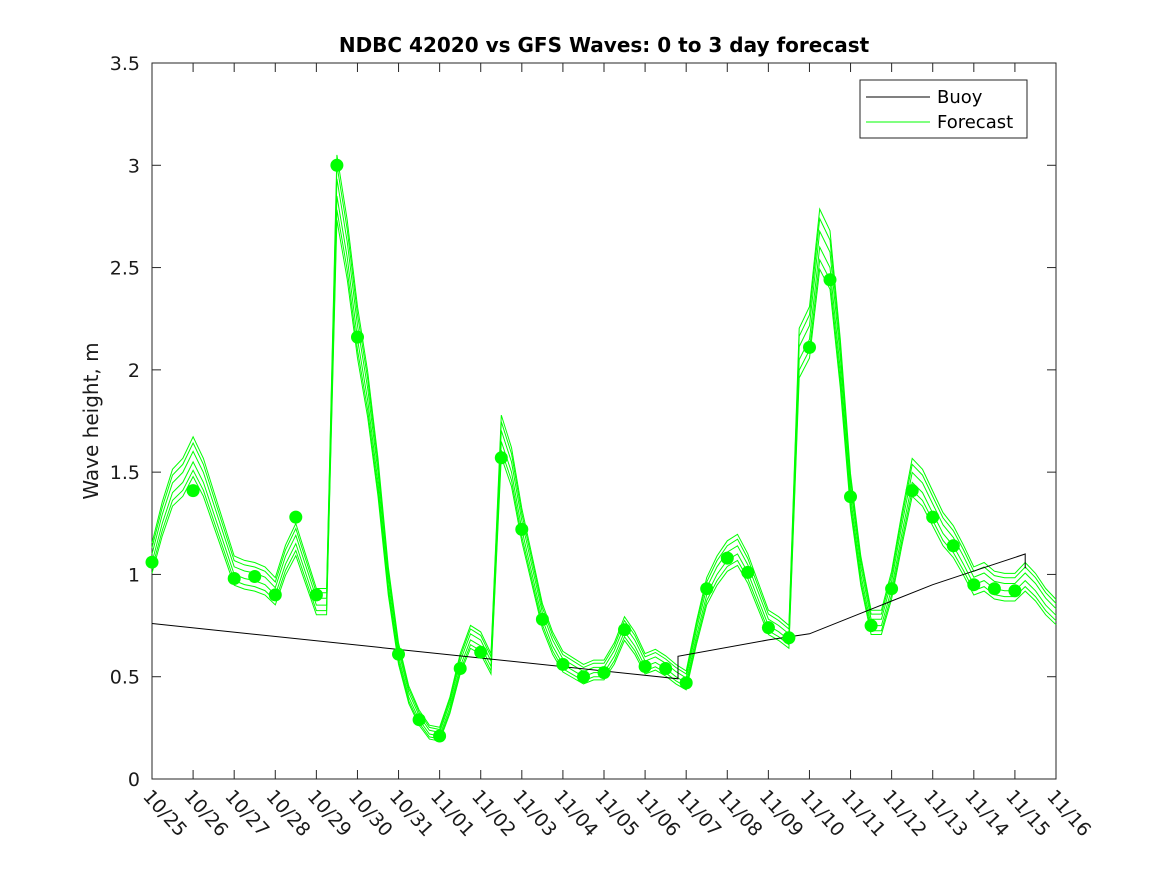 Image resolution: width=1167 pixels, height=875 pixels. I want to click on y-tick-label: 3, so click(134, 166).